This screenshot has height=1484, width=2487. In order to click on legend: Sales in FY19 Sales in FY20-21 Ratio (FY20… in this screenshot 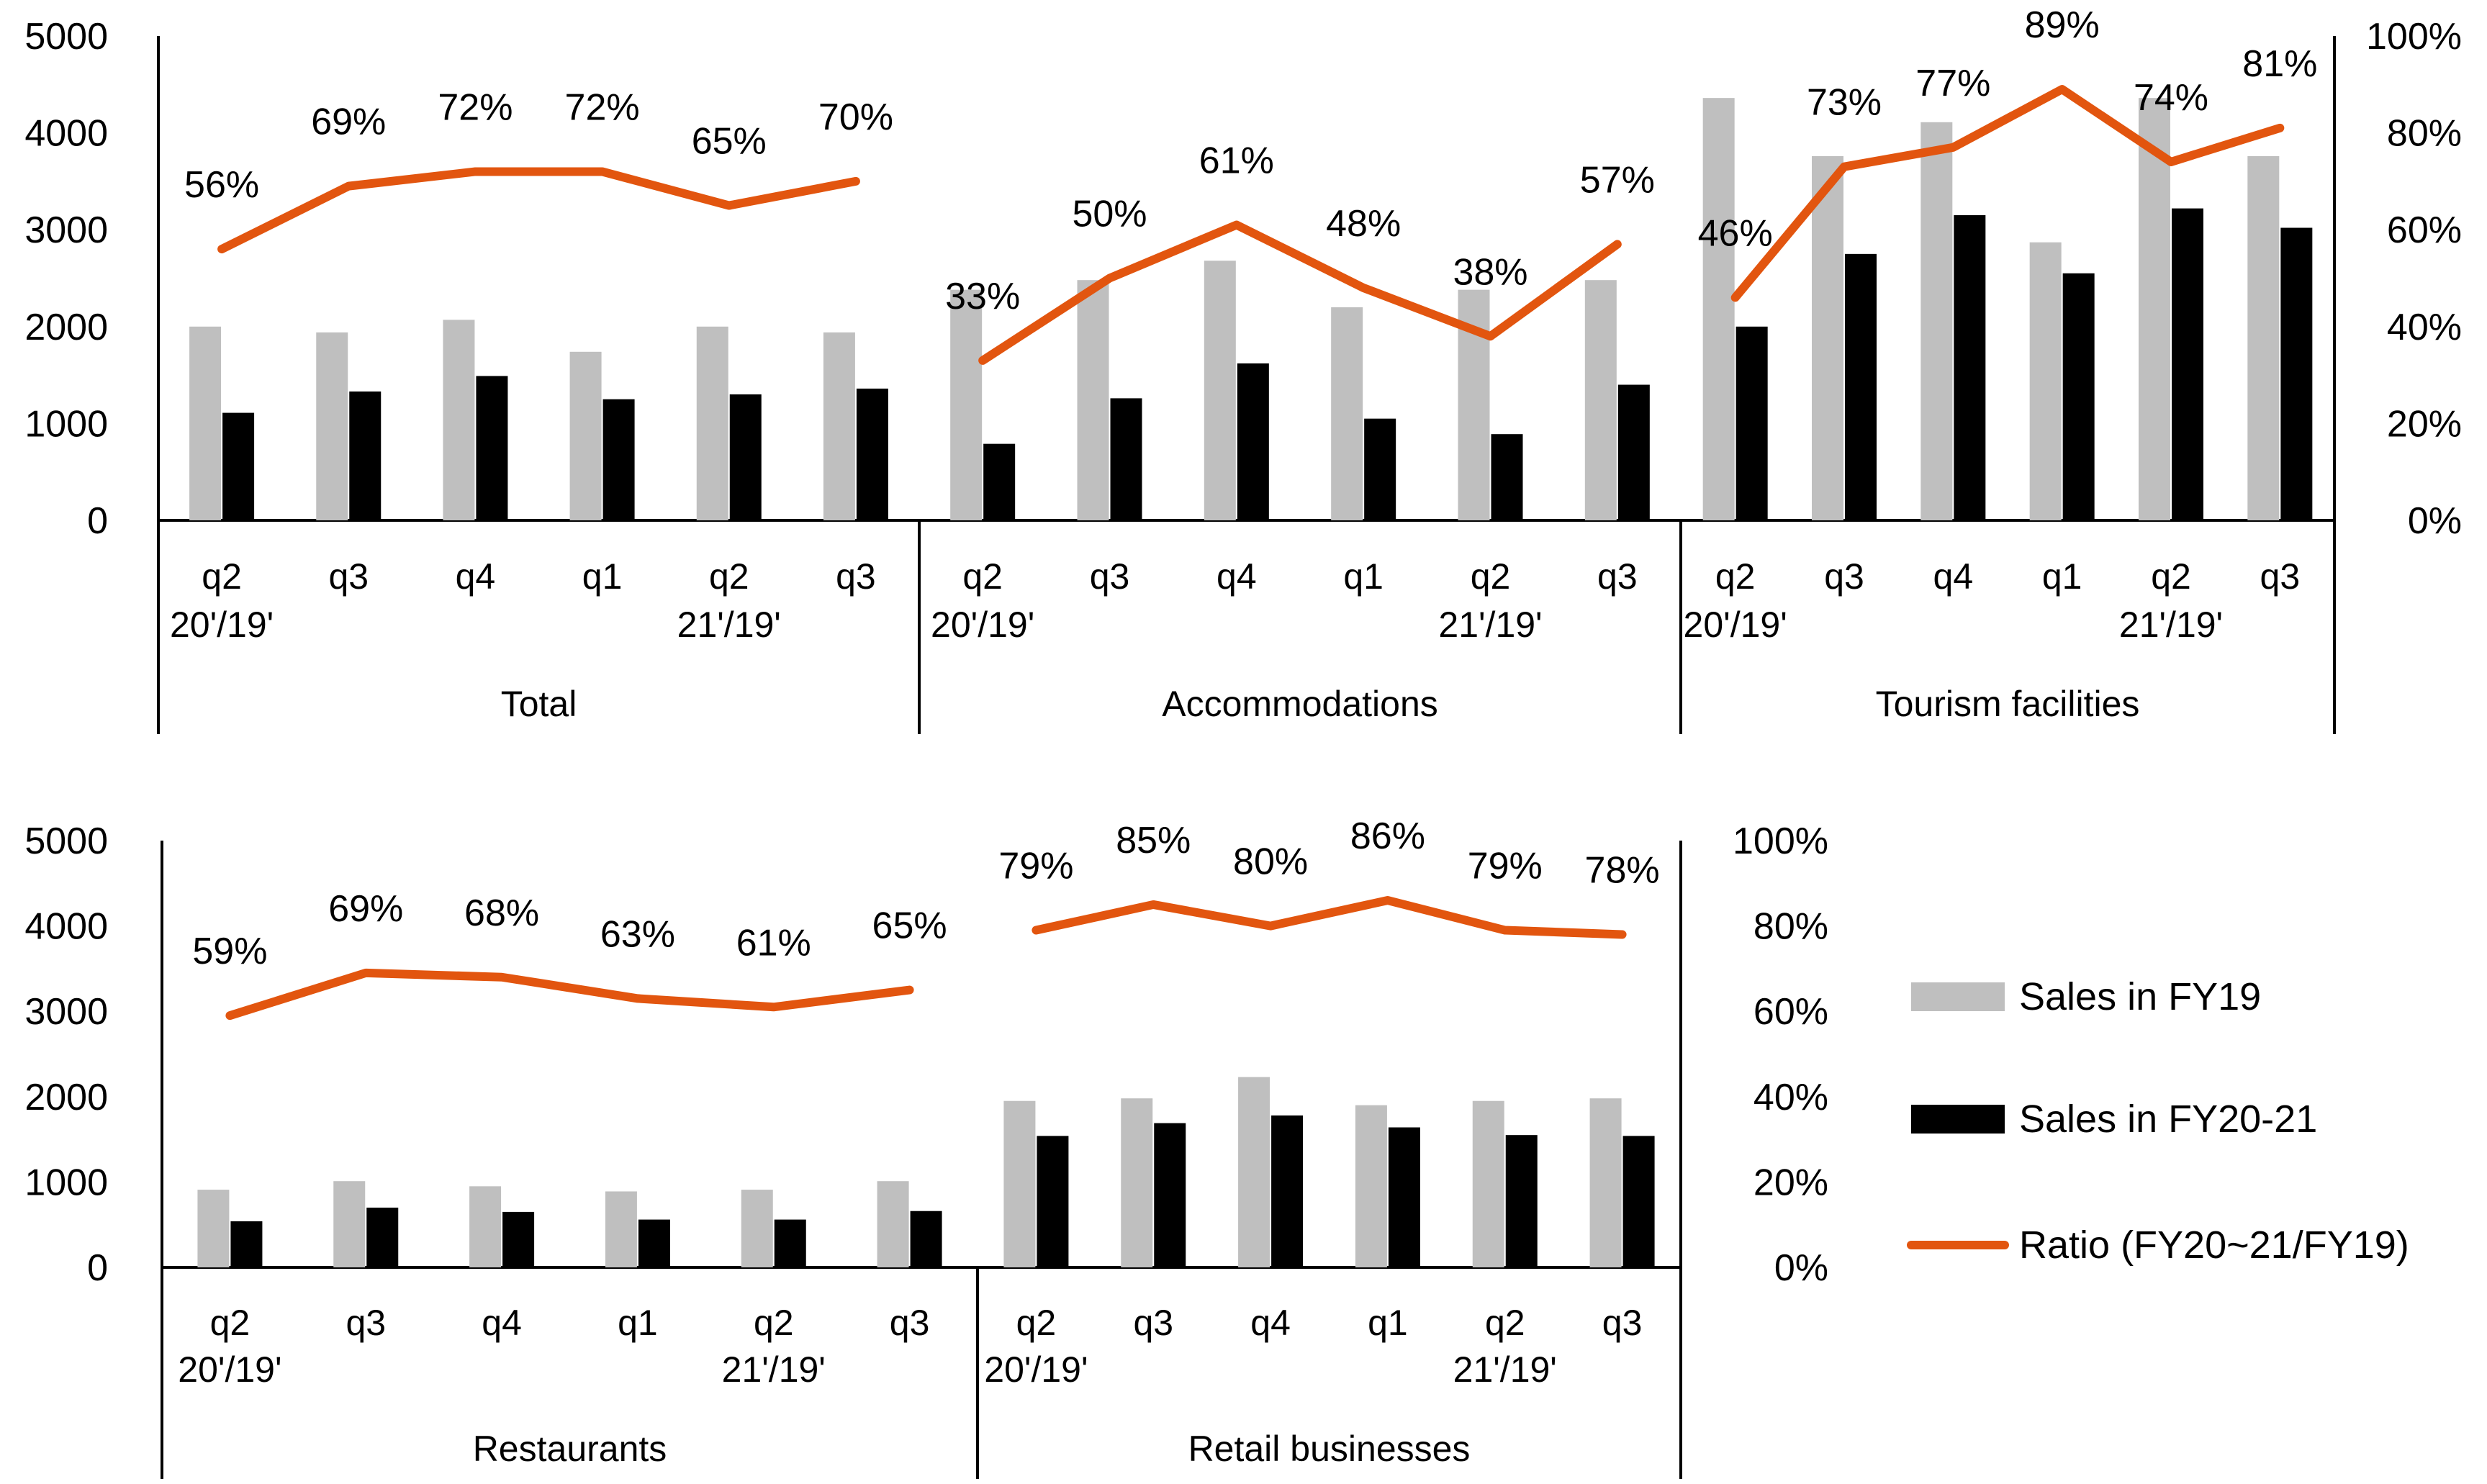, I will do `click(2158, 1121)`.